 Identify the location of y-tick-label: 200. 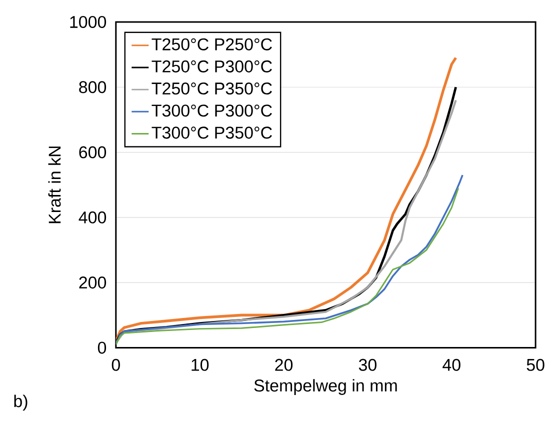
(92, 282).